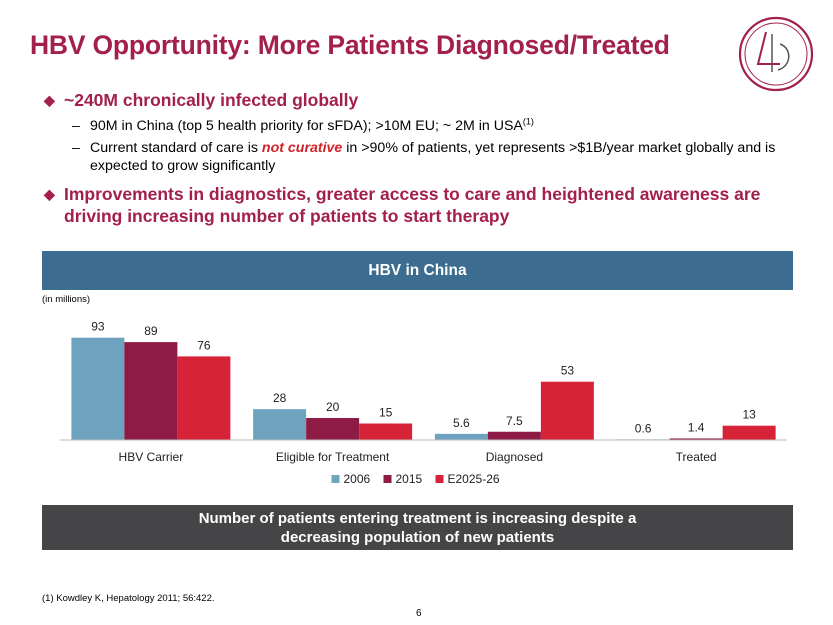 The height and width of the screenshot is (625, 833). Describe the element at coordinates (280, 398) in the screenshot. I see `data-label: 28` at that location.